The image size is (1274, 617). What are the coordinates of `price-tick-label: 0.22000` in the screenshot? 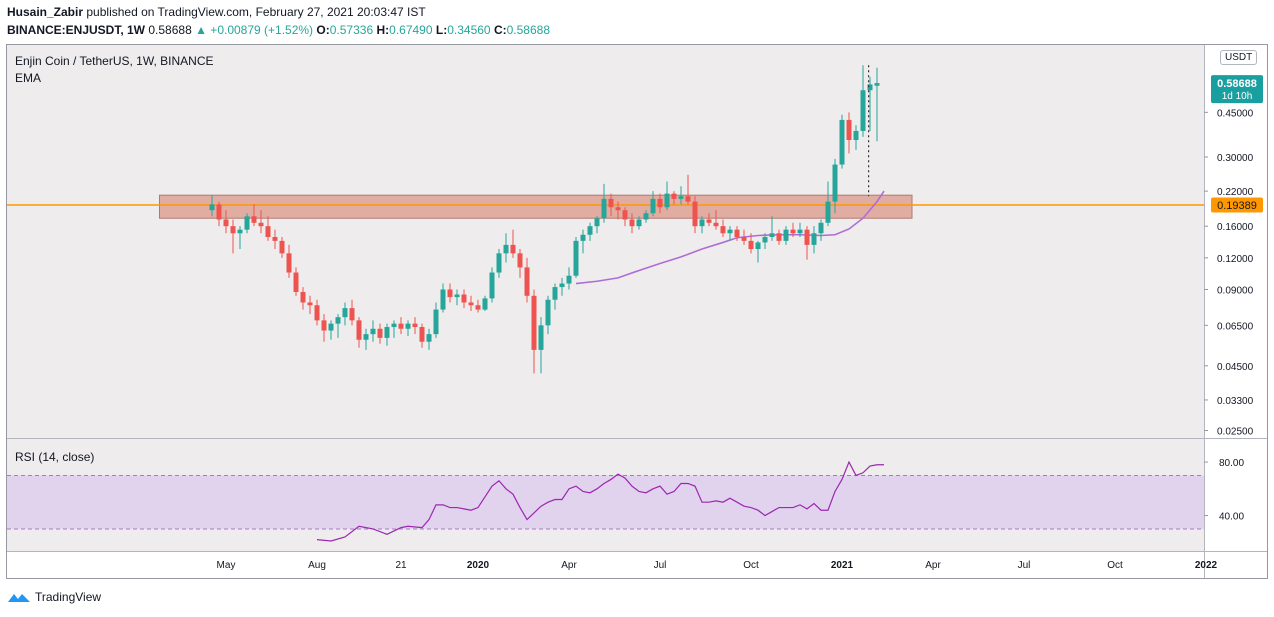 It's located at (1235, 192).